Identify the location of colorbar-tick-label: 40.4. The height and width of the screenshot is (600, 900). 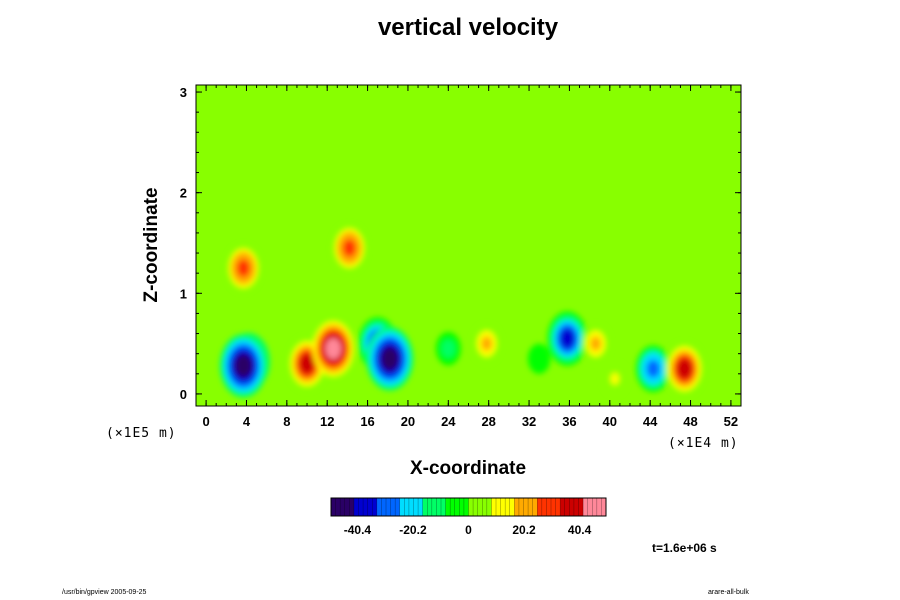
(580, 530).